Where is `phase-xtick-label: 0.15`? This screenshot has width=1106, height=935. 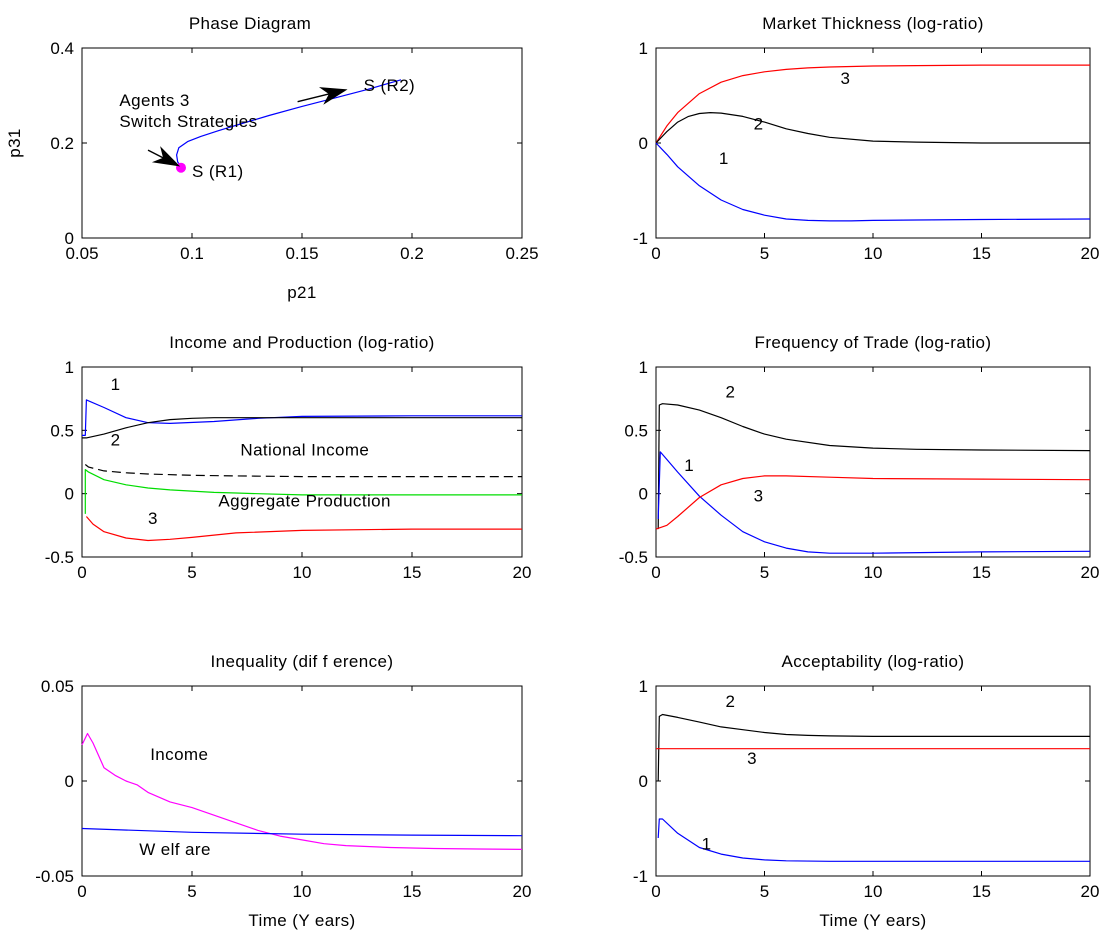
phase-xtick-label: 0.15 is located at coordinates (301, 253).